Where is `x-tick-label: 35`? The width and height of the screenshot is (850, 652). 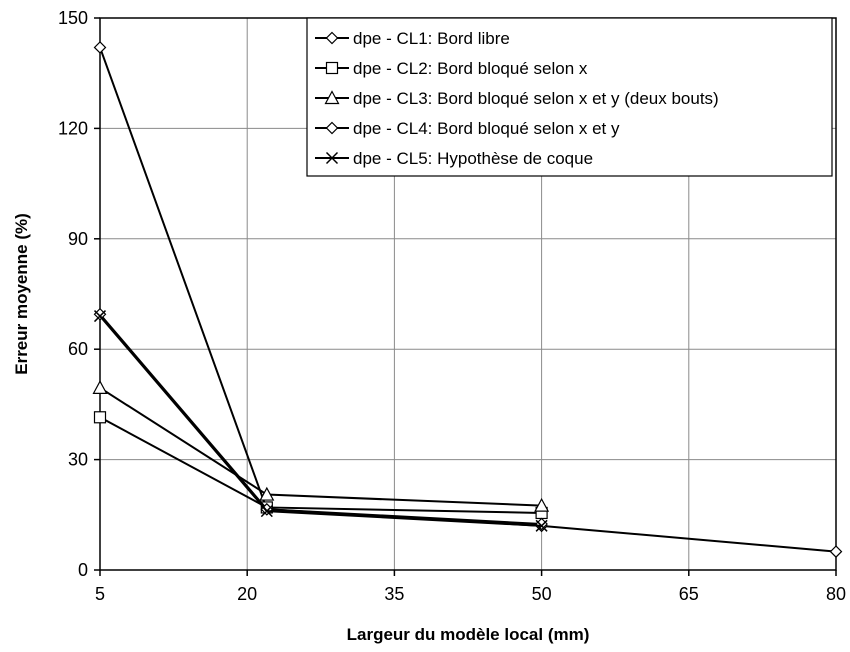 x-tick-label: 35 is located at coordinates (394, 594).